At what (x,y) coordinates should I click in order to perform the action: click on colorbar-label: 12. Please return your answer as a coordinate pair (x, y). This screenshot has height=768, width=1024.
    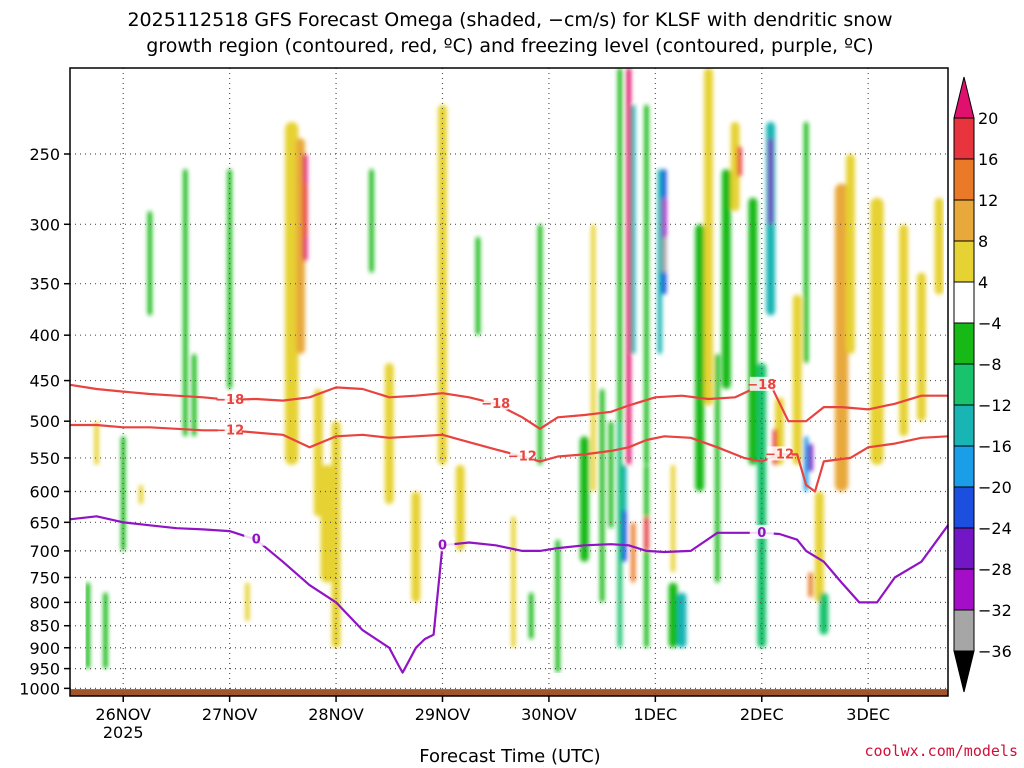
    Looking at the image, I should click on (988, 200).